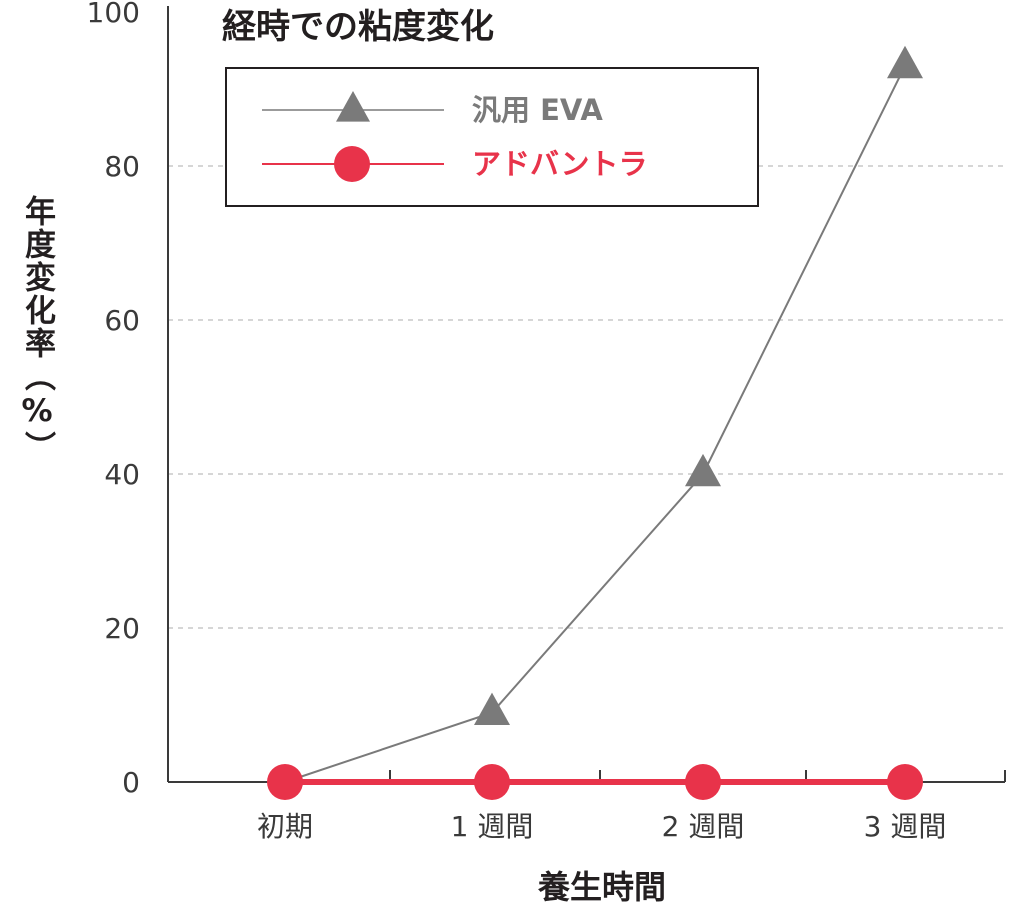 This screenshot has width=1024, height=922. What do you see at coordinates (122, 628) in the screenshot?
I see `y-tick-label: 20` at bounding box center [122, 628].